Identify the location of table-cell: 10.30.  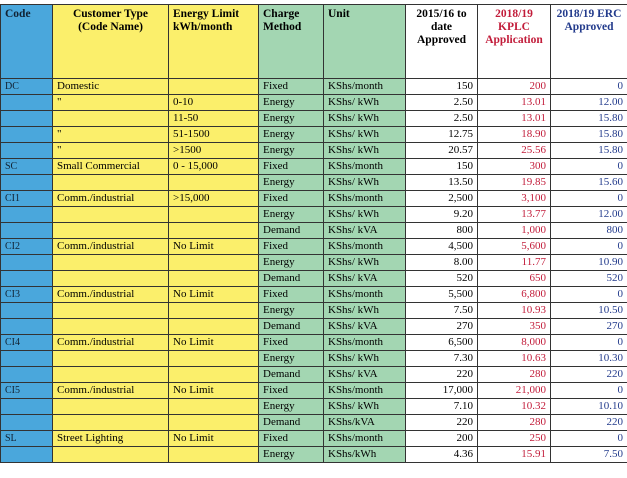
(589, 359).